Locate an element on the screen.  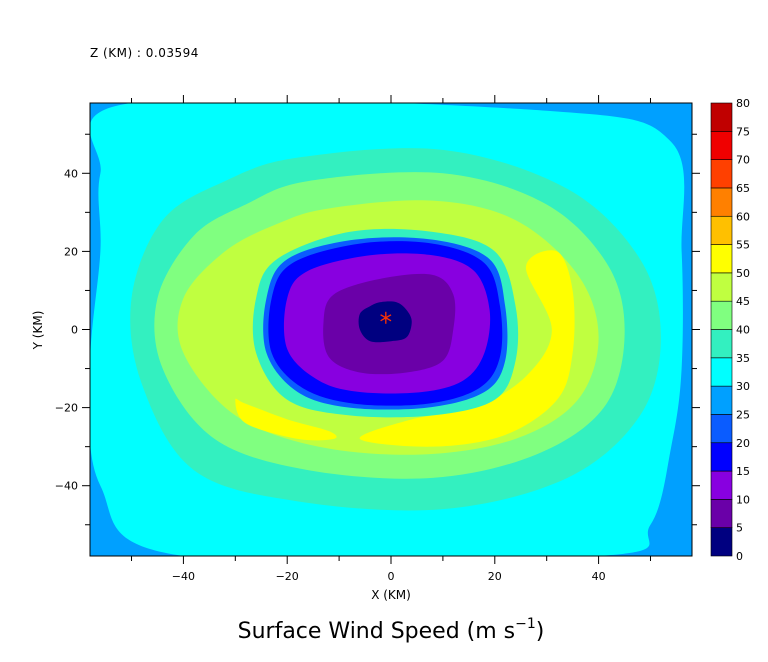
x-tick-label: −20 is located at coordinates (287, 576).